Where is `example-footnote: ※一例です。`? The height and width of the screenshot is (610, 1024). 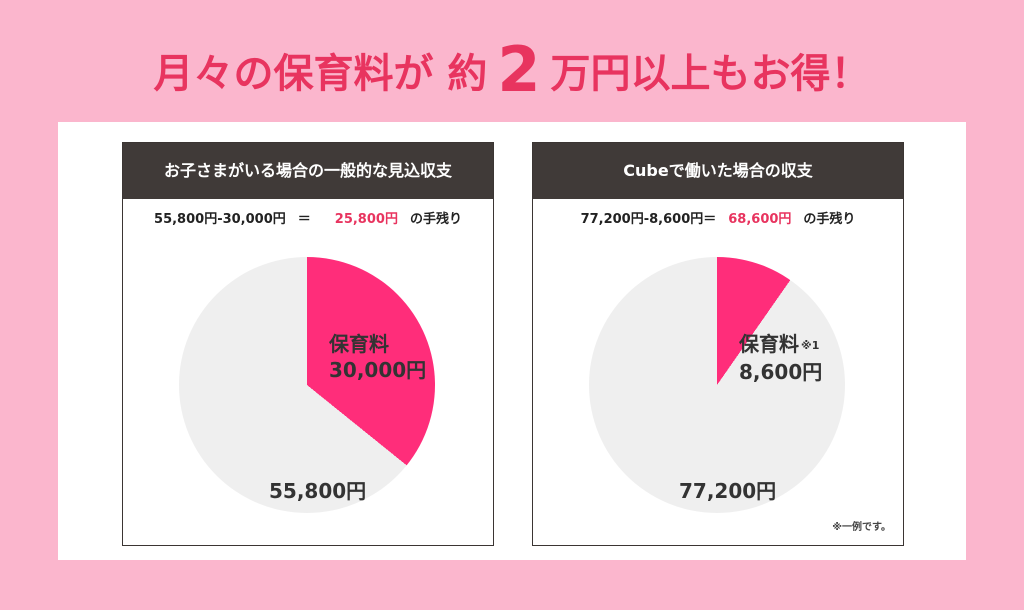
example-footnote: ※一例です。 is located at coordinates (861, 527).